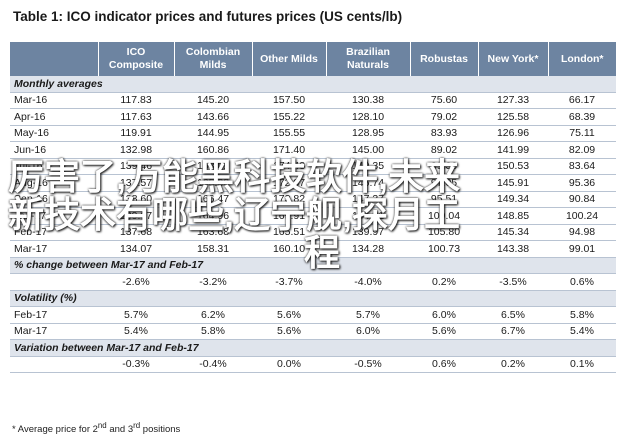  Describe the element at coordinates (368, 100) in the screenshot. I see `value-cell: 130.38` at that location.